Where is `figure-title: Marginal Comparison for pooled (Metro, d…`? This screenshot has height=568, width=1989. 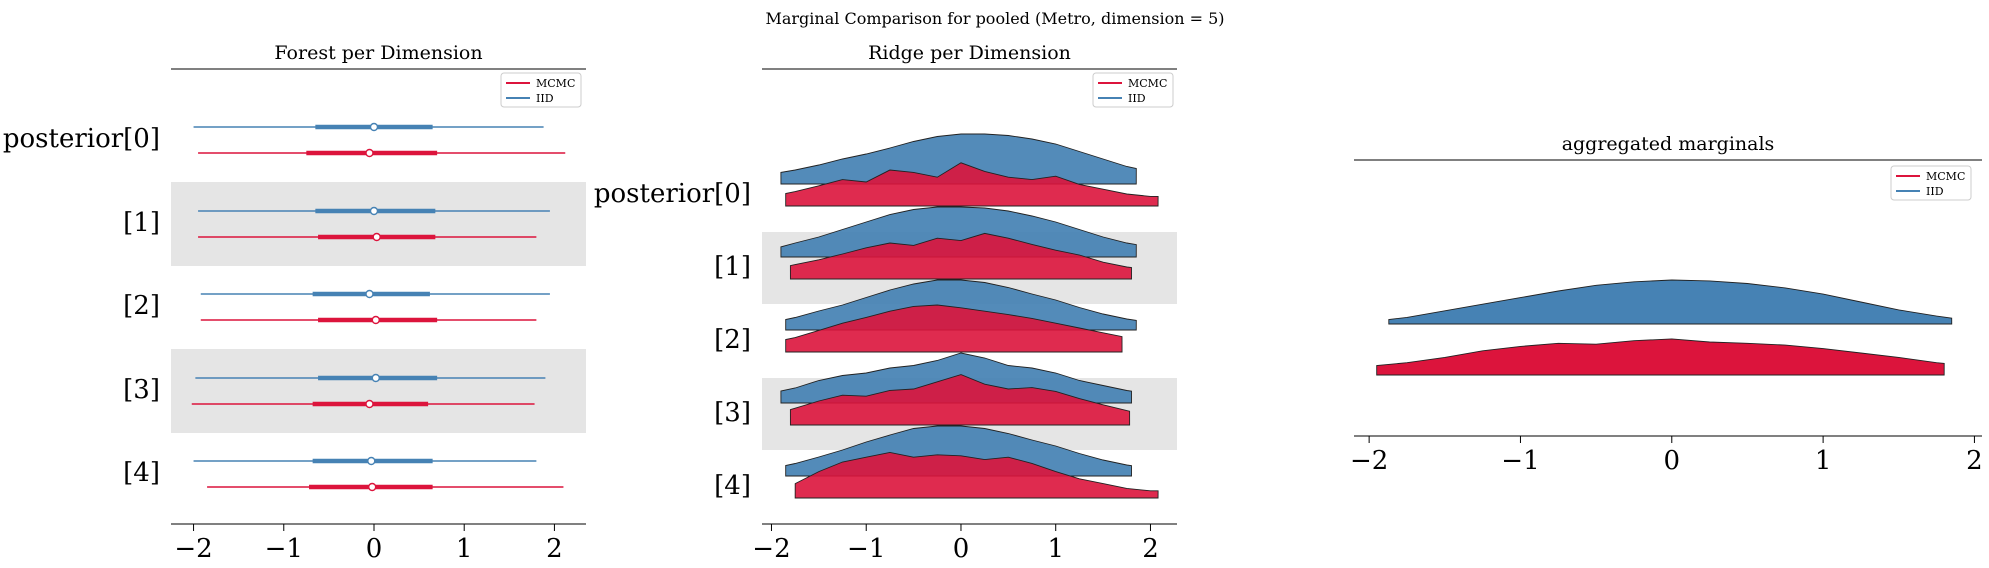
figure-title: Marginal Comparison for pooled (Metro, d… is located at coordinates (994, 18).